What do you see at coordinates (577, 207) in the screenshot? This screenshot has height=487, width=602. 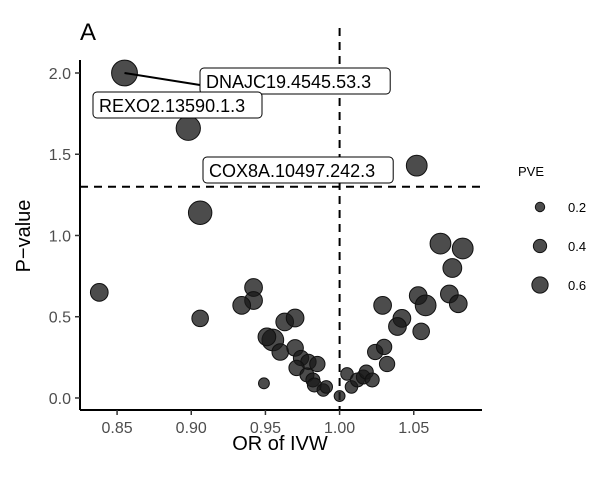 I see `legend-label: 0.2` at bounding box center [577, 207].